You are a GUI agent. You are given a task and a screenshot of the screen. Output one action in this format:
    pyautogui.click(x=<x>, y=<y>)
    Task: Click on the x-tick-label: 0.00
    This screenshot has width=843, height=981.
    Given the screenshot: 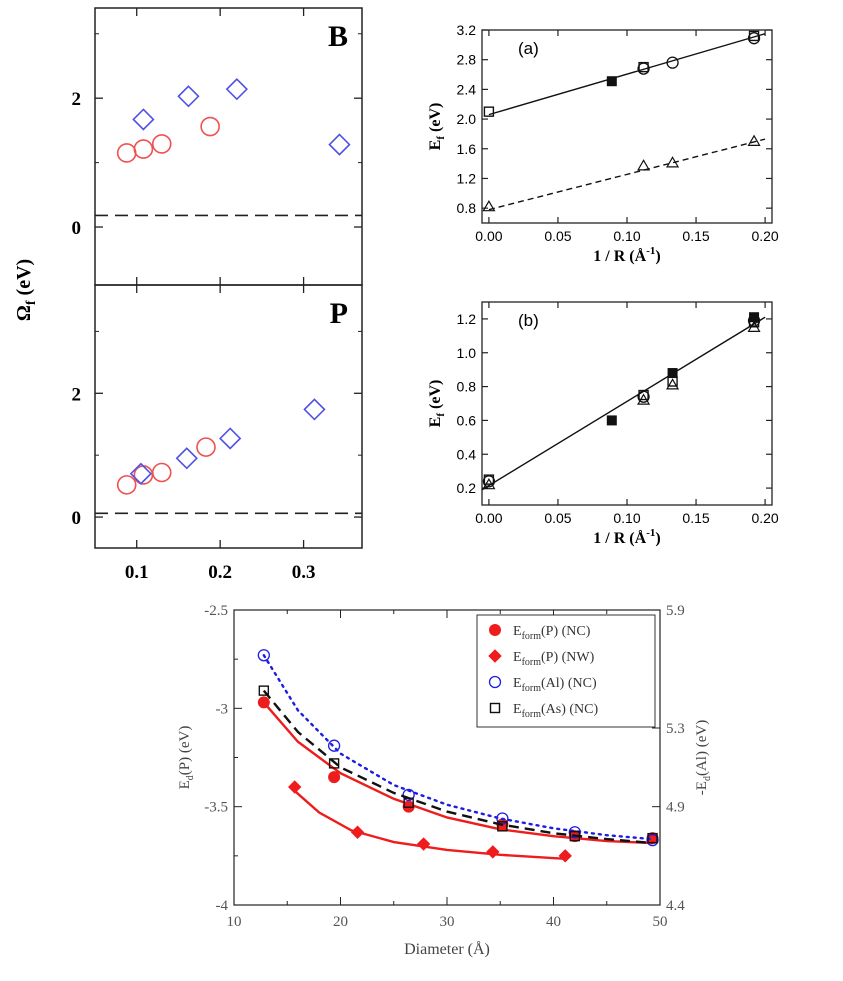 What is the action you would take?
    pyautogui.click(x=488, y=518)
    